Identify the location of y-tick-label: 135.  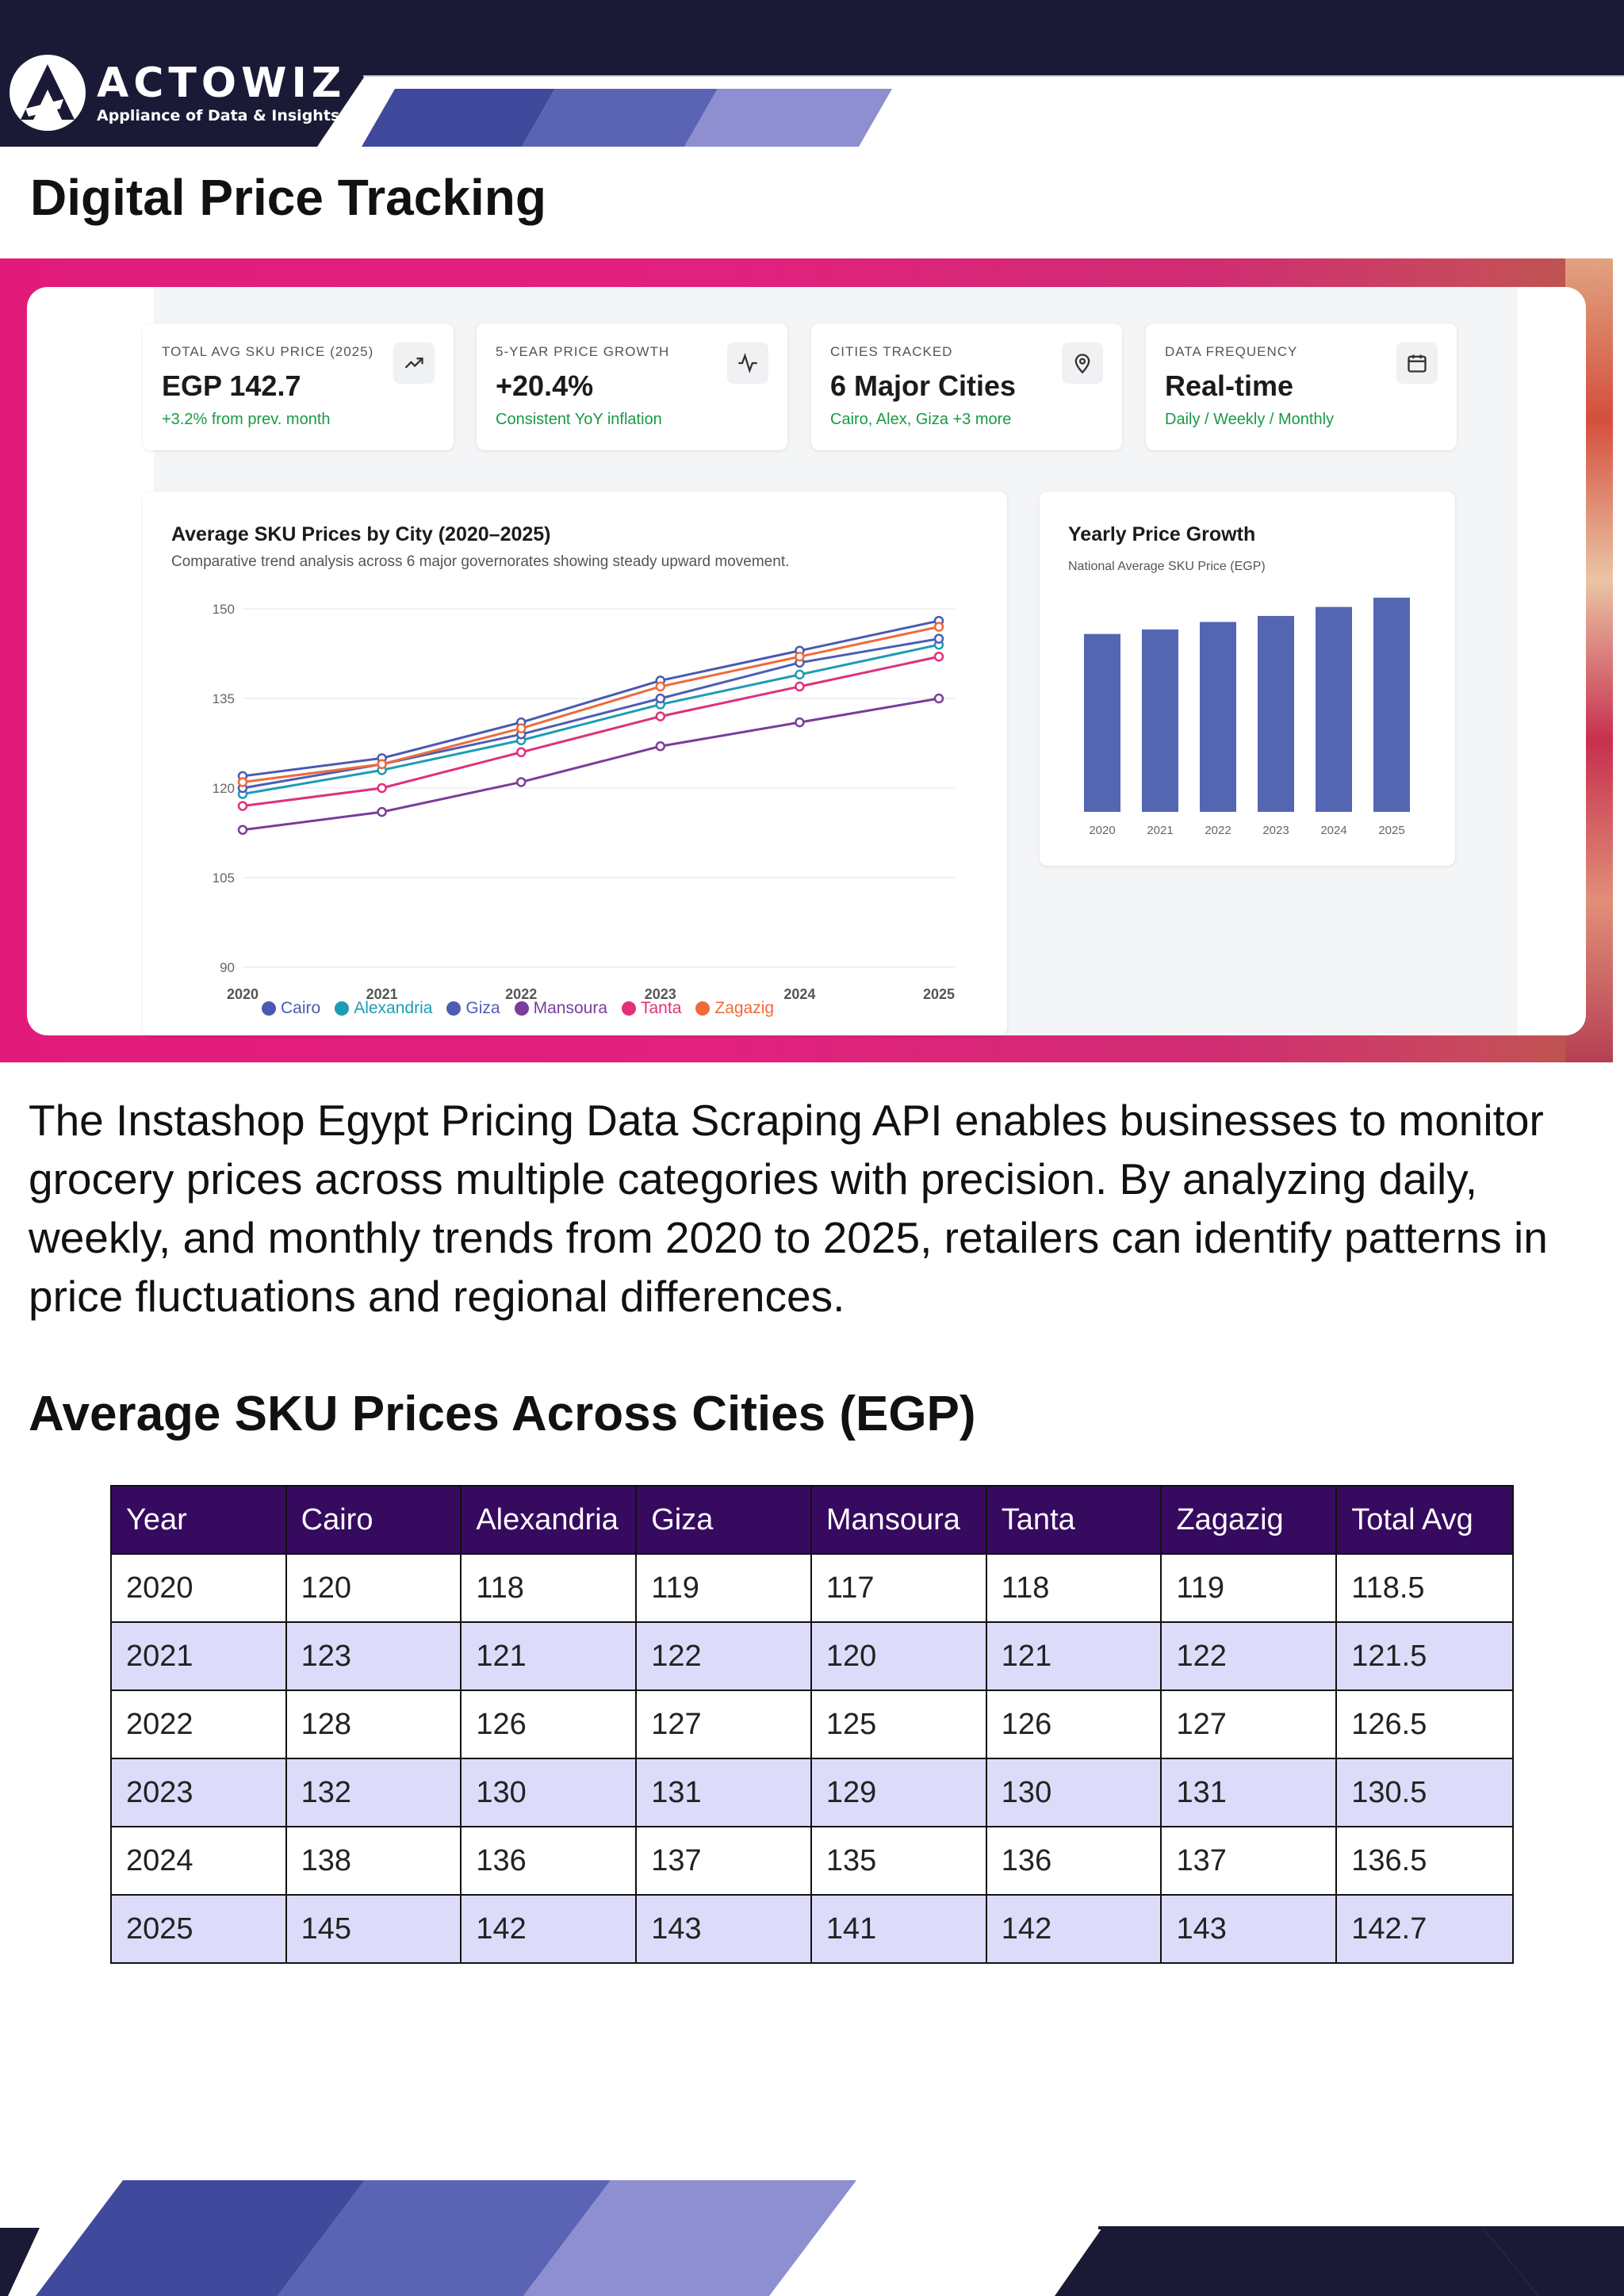
(224, 698).